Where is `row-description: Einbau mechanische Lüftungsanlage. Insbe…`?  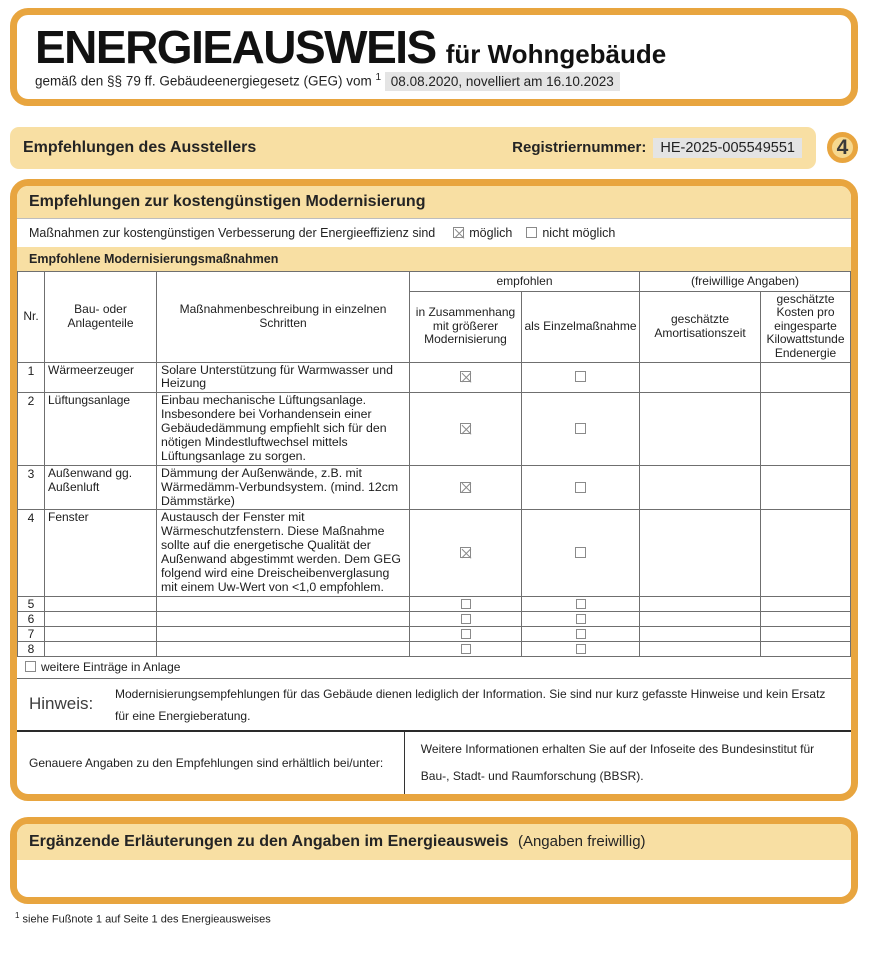
row-description: Einbau mechanische Lüftungsanlage. Insbe… is located at coordinates (283, 429).